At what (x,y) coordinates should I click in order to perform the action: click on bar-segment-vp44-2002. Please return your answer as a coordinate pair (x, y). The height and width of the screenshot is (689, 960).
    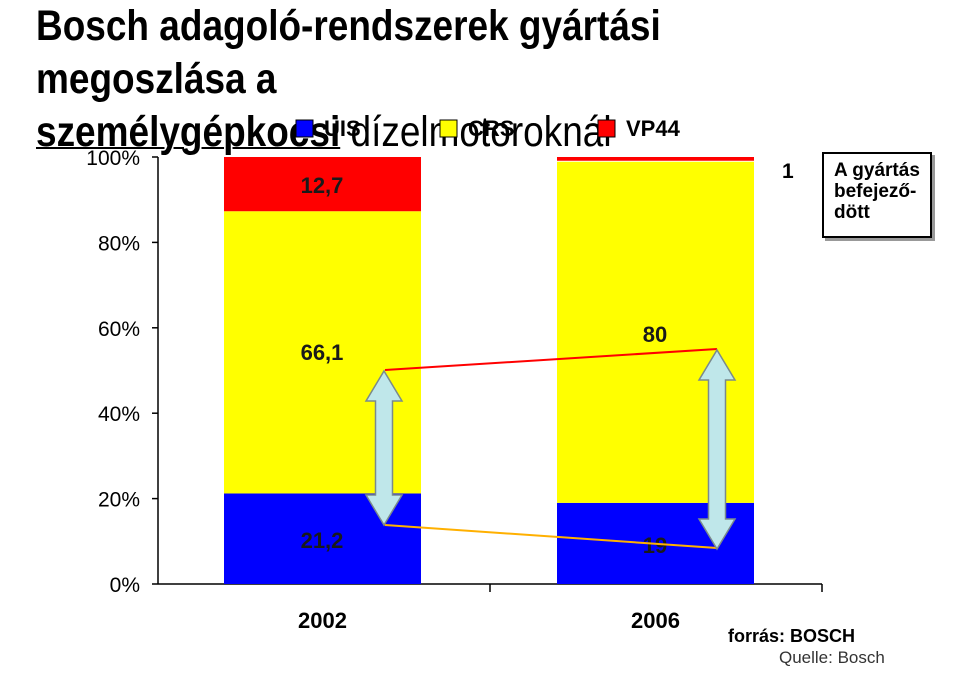
    Looking at the image, I should click on (322, 184).